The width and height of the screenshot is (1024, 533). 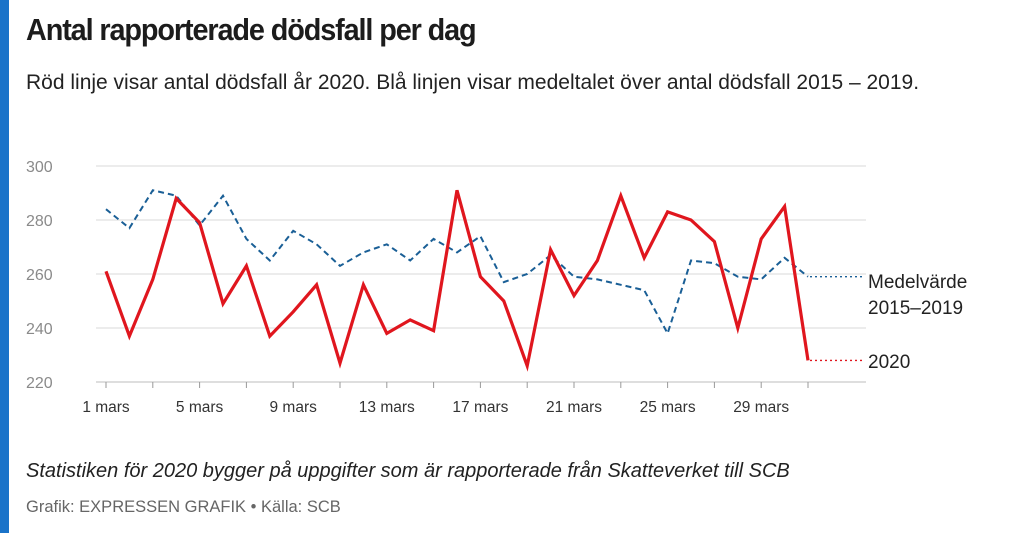 I want to click on chart-credit: Grafik: EXPRESSEN GRAFIK • Källa: SCB, so click(x=183, y=507).